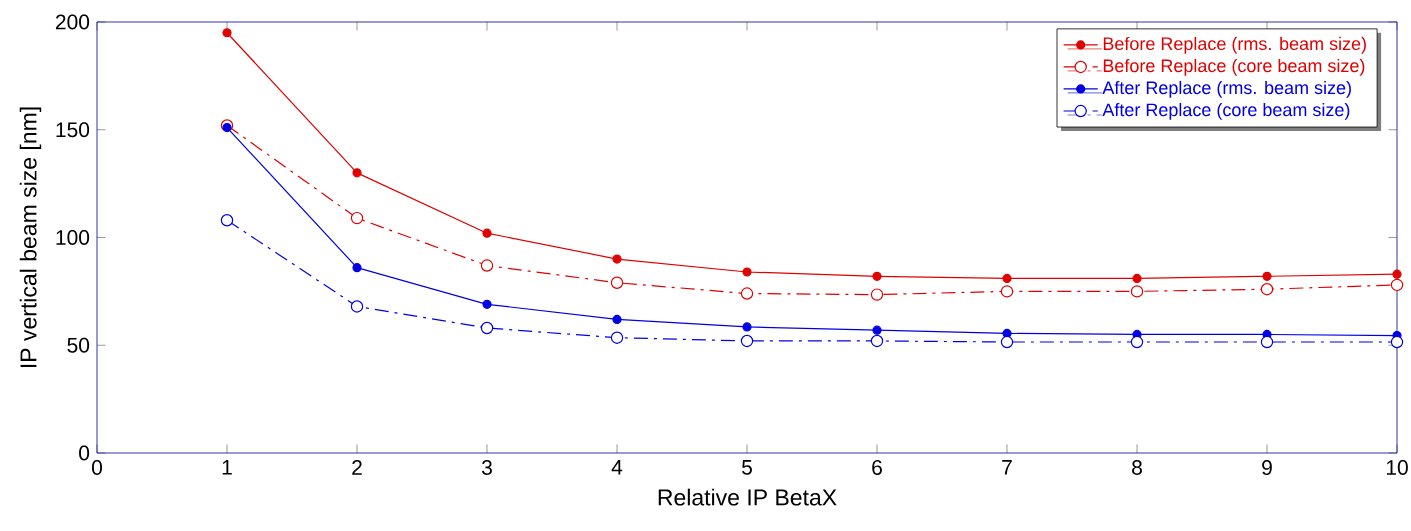 Image resolution: width=1411 pixels, height=531 pixels. Describe the element at coordinates (97, 467) in the screenshot. I see `x-tick-label: 0` at that location.